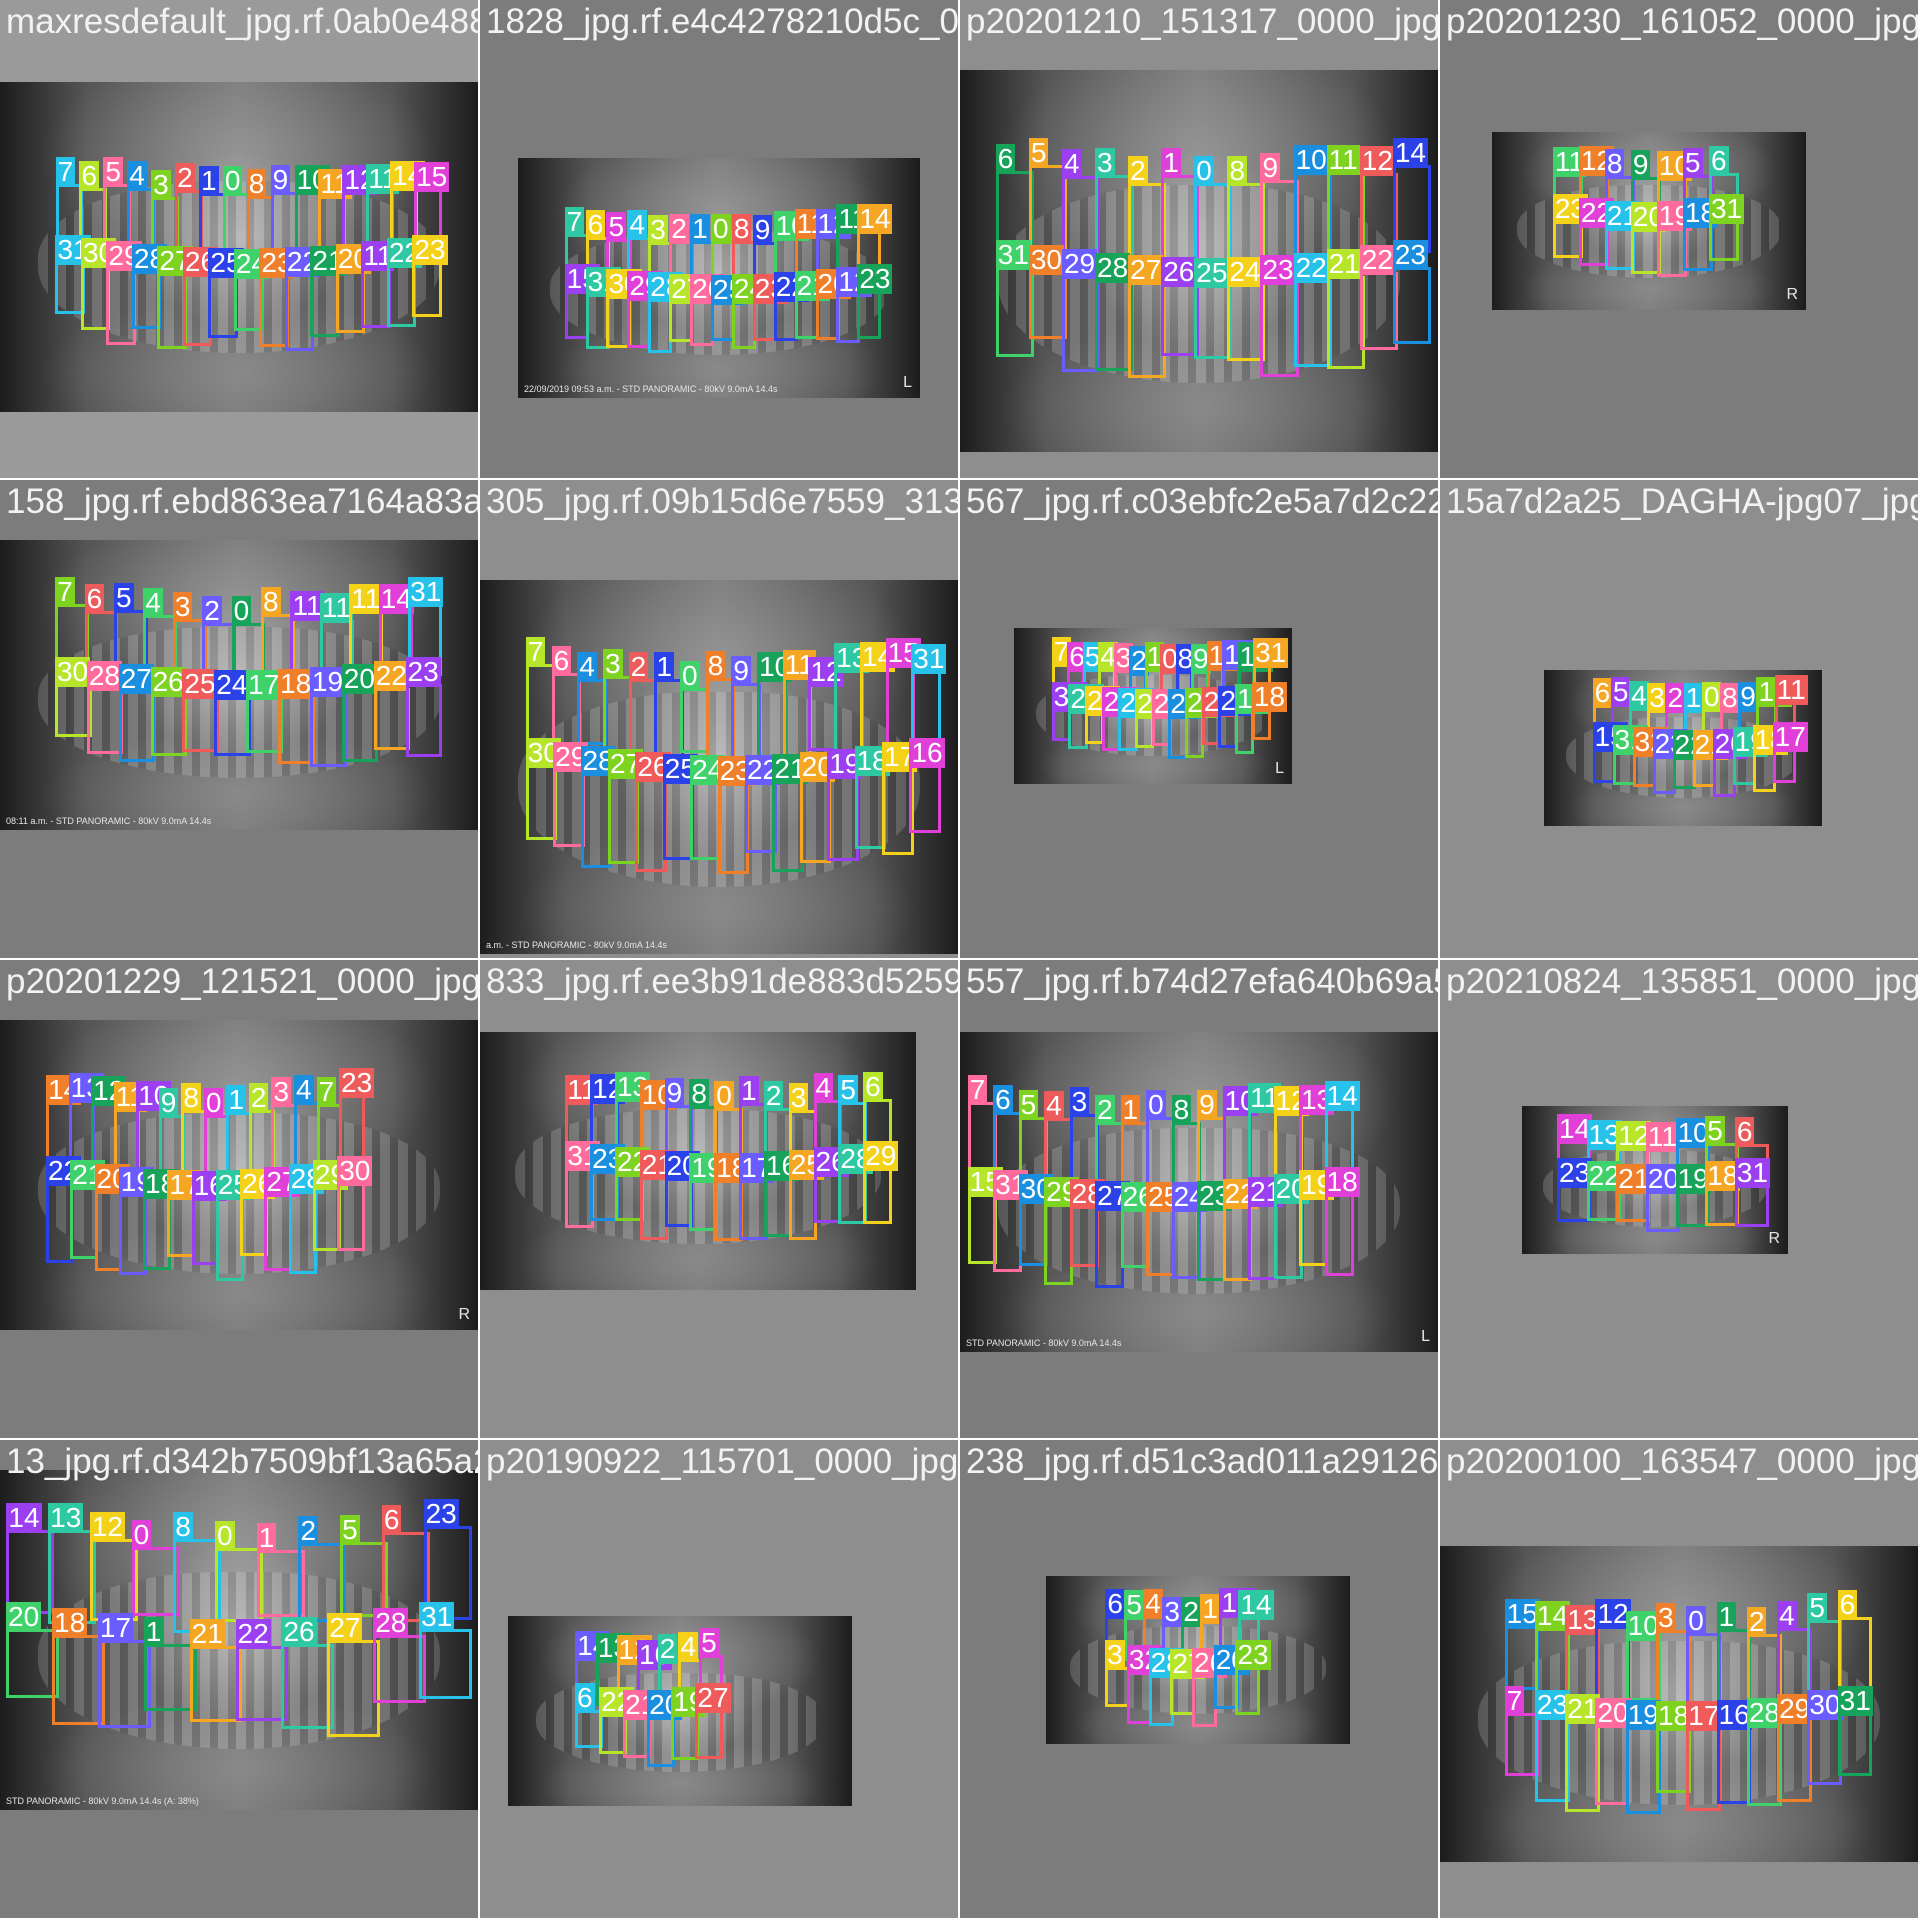  Describe the element at coordinates (32, 1650) in the screenshot. I see `tooth-detection-box: 20` at that location.